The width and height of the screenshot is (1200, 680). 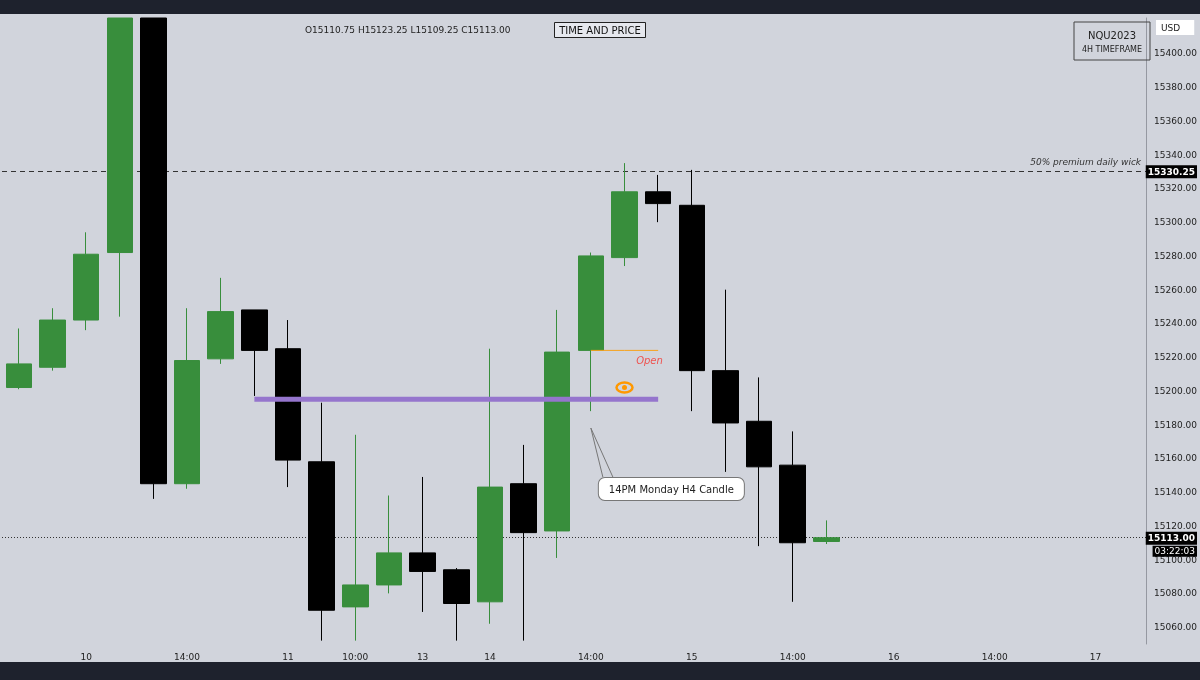 I want to click on y-tick-label: 15200.00, so click(x=1176, y=390).